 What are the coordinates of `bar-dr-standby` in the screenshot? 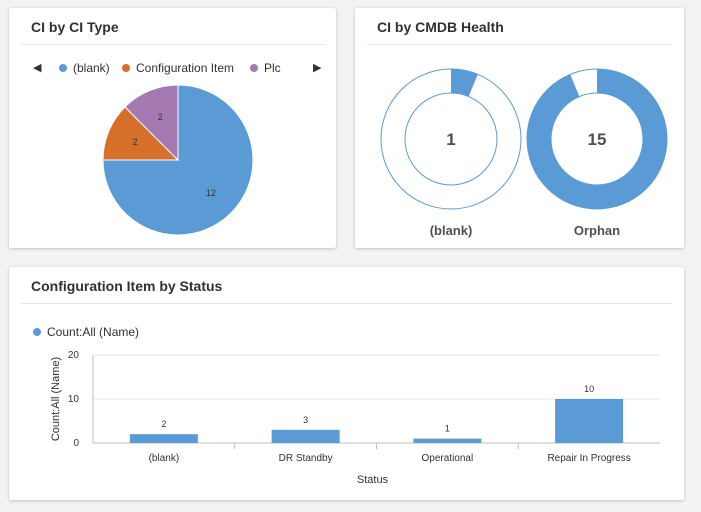 It's located at (305, 436).